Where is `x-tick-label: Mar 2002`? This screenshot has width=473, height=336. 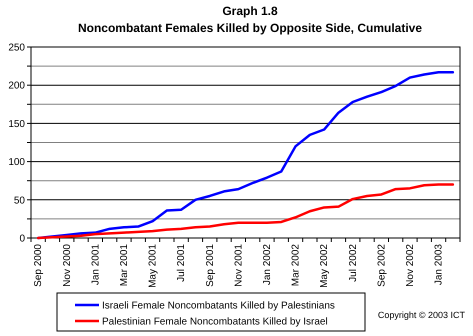 x-tick-label: Mar 2002 is located at coordinates (296, 265).